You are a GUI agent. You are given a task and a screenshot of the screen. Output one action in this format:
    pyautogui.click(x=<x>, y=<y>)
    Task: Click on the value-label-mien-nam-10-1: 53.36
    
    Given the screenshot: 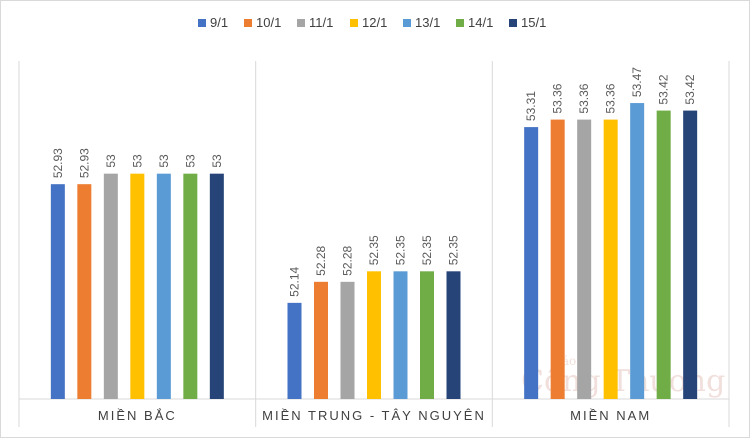 What is the action you would take?
    pyautogui.click(x=558, y=98)
    